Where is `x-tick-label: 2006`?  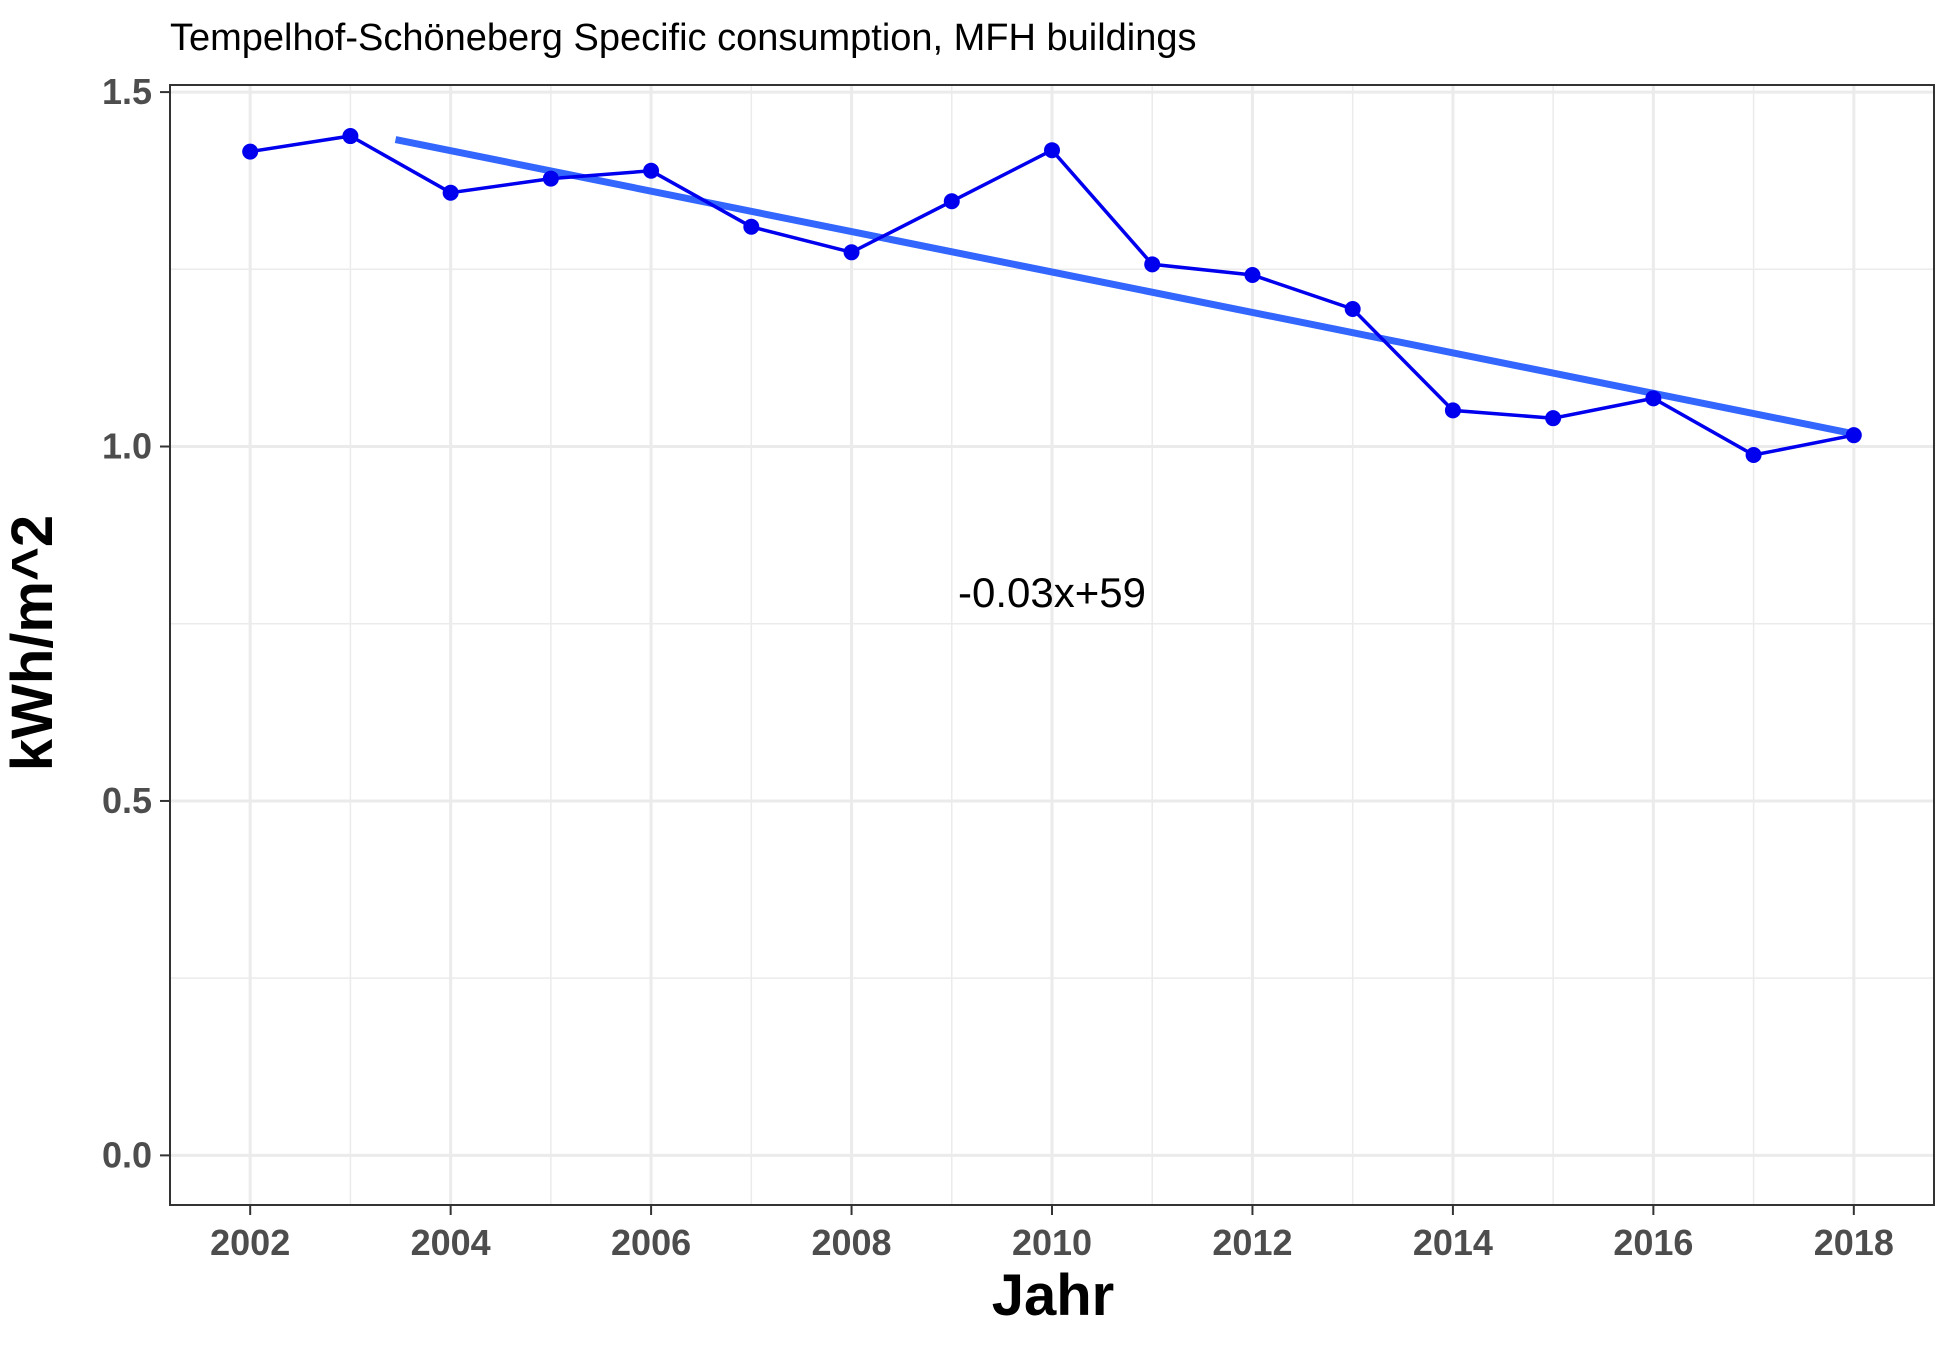
x-tick-label: 2006 is located at coordinates (651, 1242).